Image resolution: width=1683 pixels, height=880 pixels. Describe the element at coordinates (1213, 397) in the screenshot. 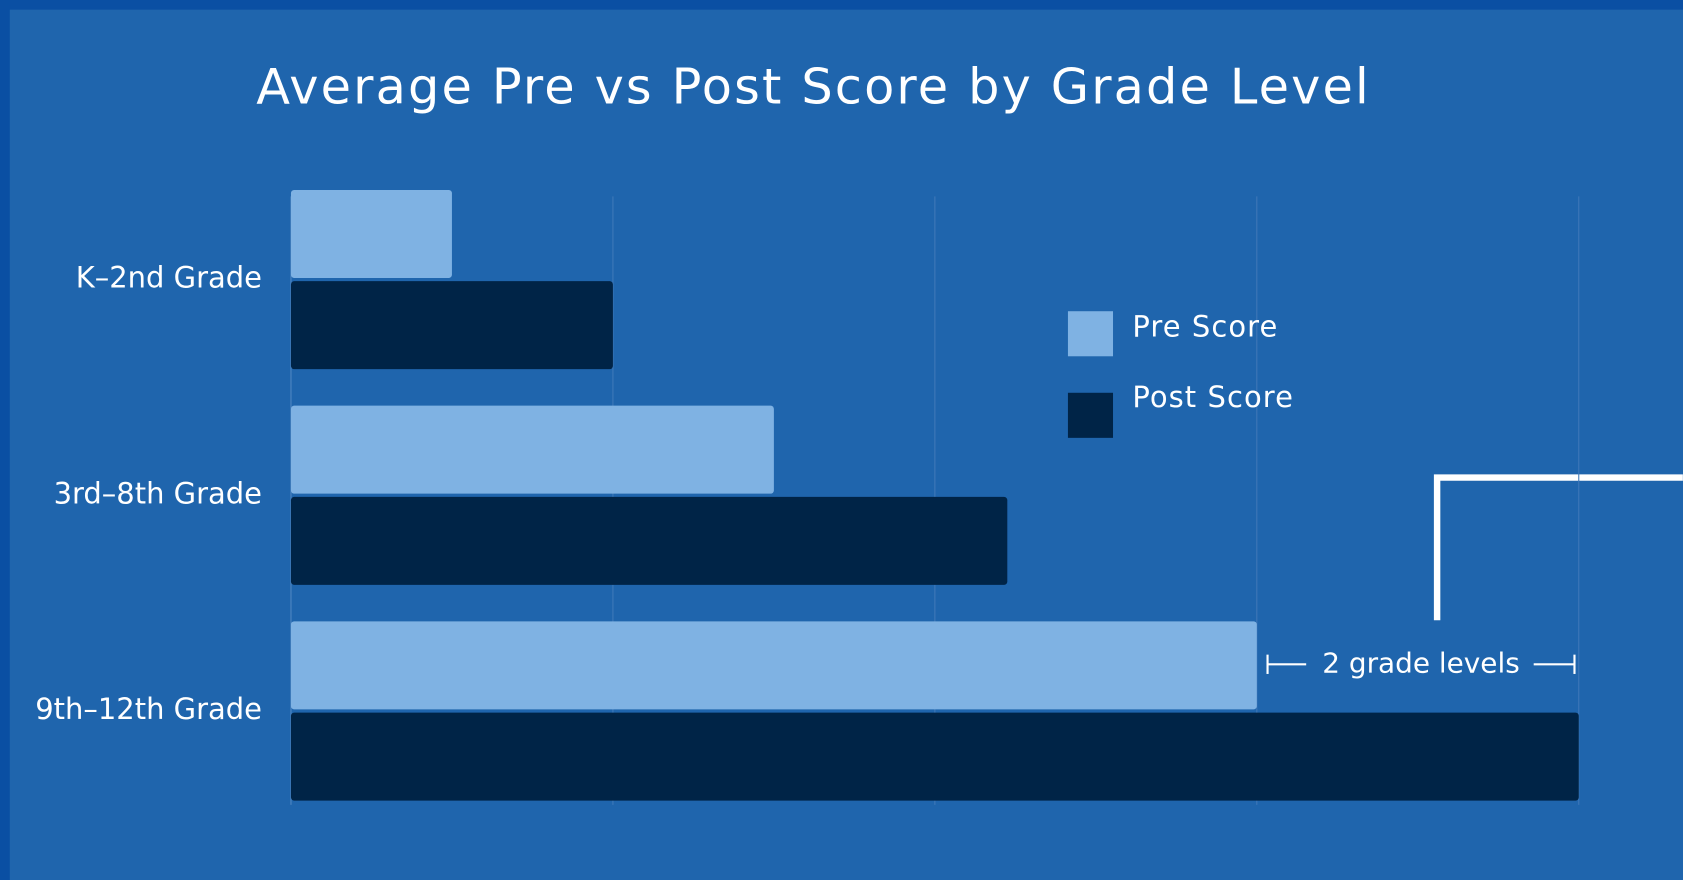

I see `legend-label: Post Score` at that location.